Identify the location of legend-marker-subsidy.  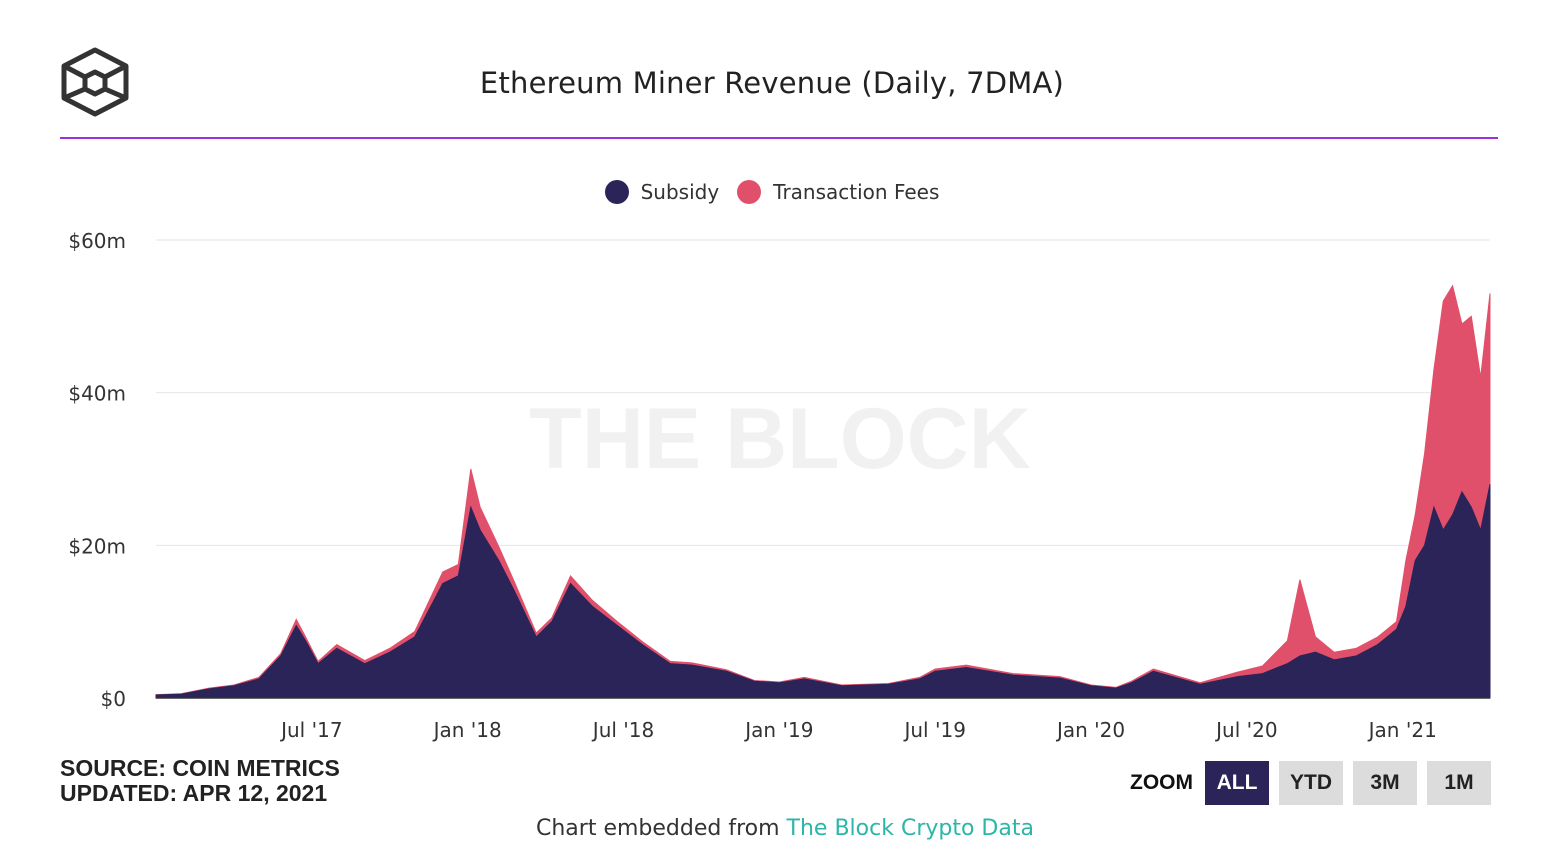
(616, 192).